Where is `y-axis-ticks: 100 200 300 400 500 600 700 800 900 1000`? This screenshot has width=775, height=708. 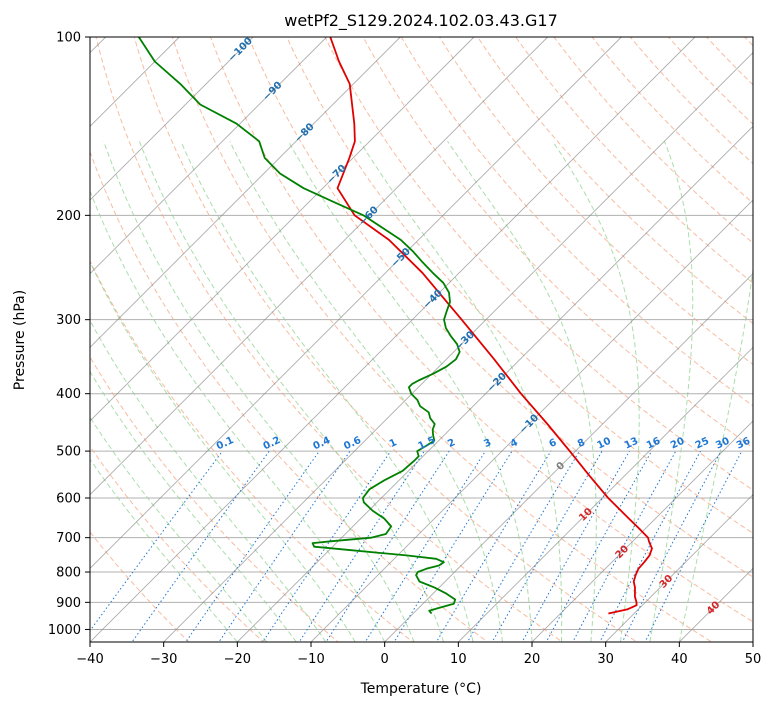
y-axis-ticks: 100 200 300 400 500 600 700 800 900 1000 is located at coordinates (69, 334).